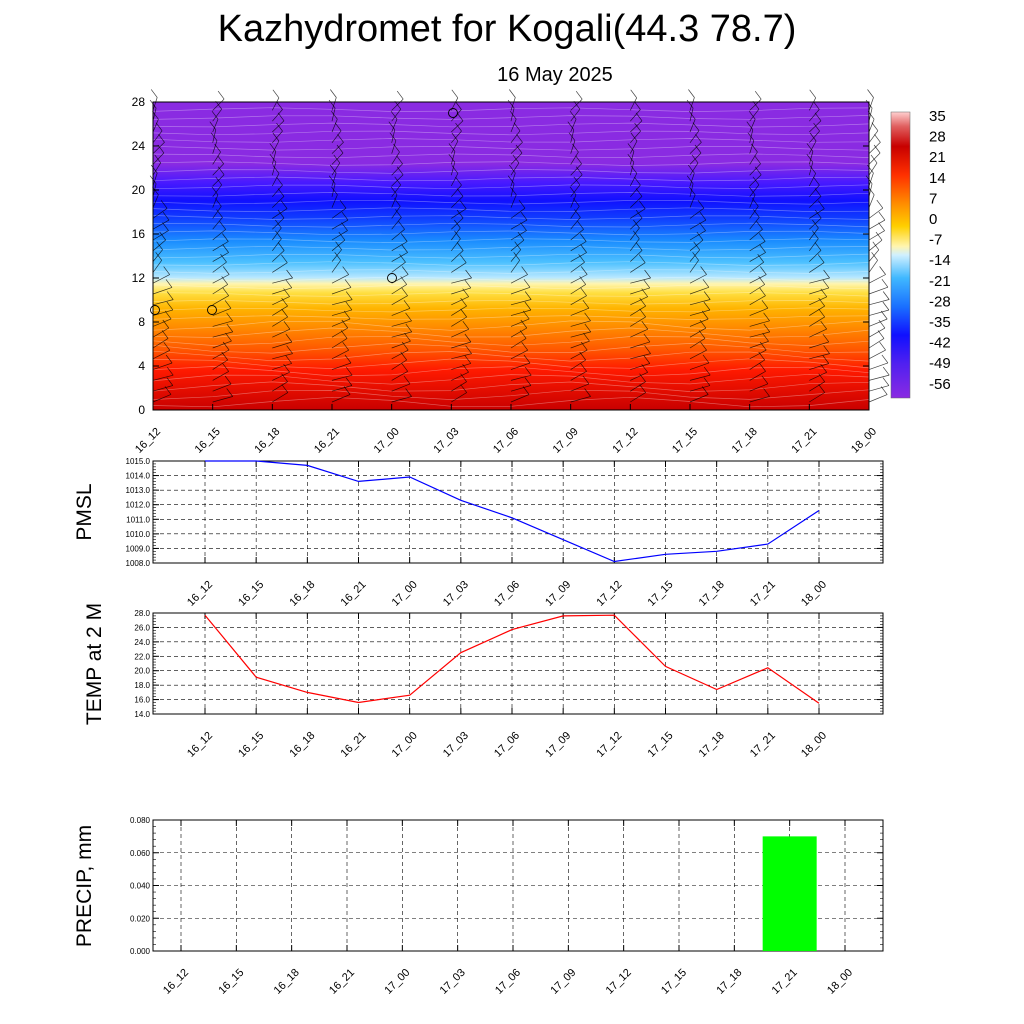 The width and height of the screenshot is (1024, 1024). I want to click on precip-xtick-label: 17_15, so click(674, 982).